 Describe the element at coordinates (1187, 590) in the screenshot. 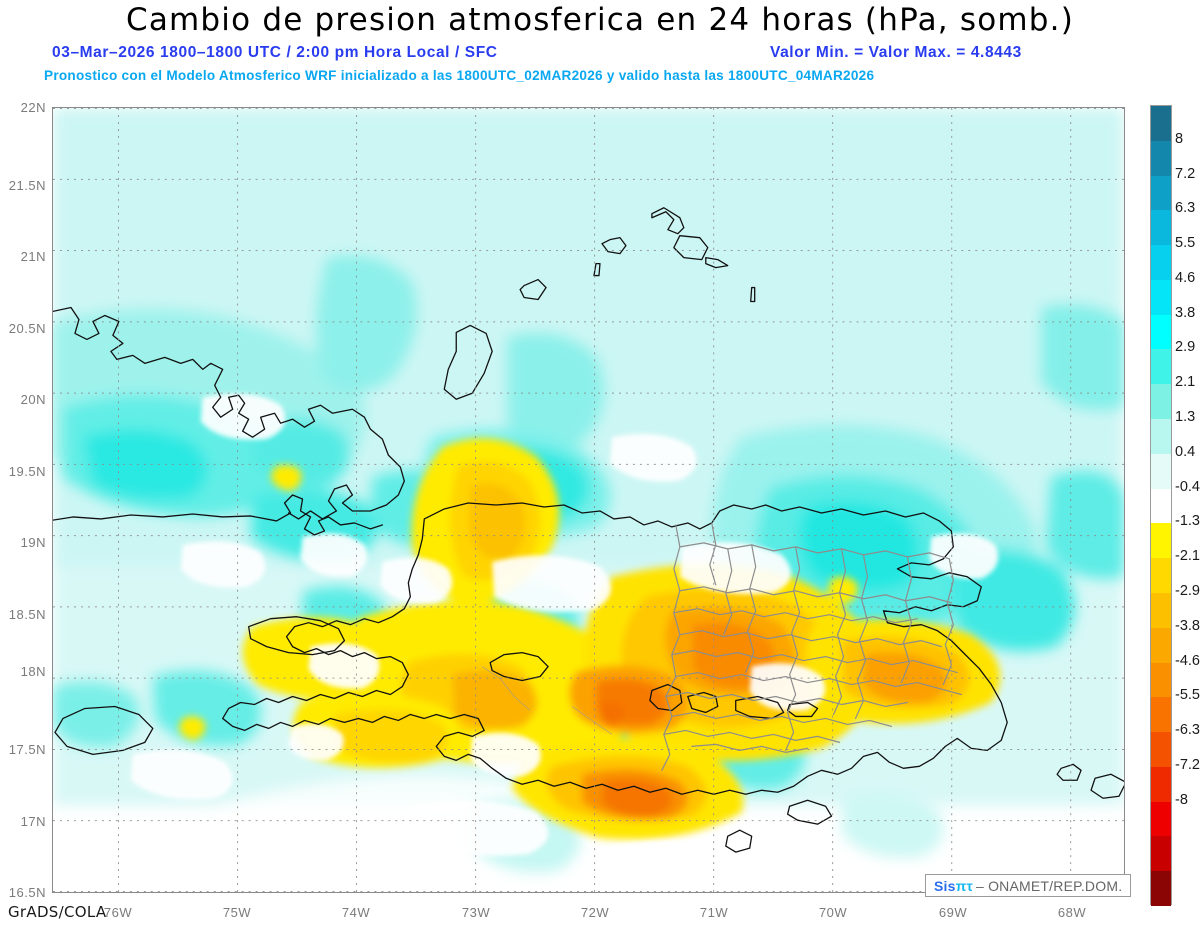

I see `colorbar-tick: -2.9` at that location.